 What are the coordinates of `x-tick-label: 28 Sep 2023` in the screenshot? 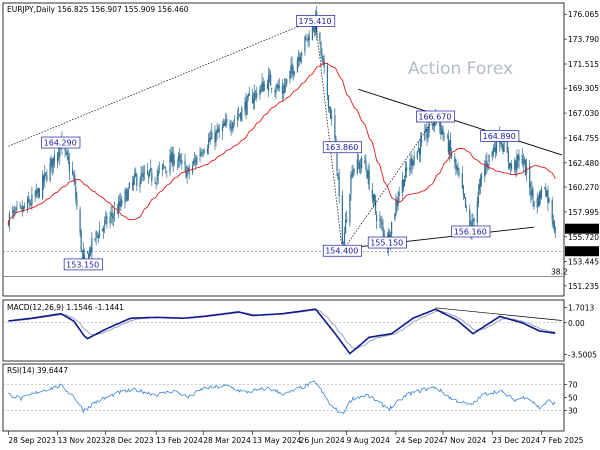 It's located at (32, 440).